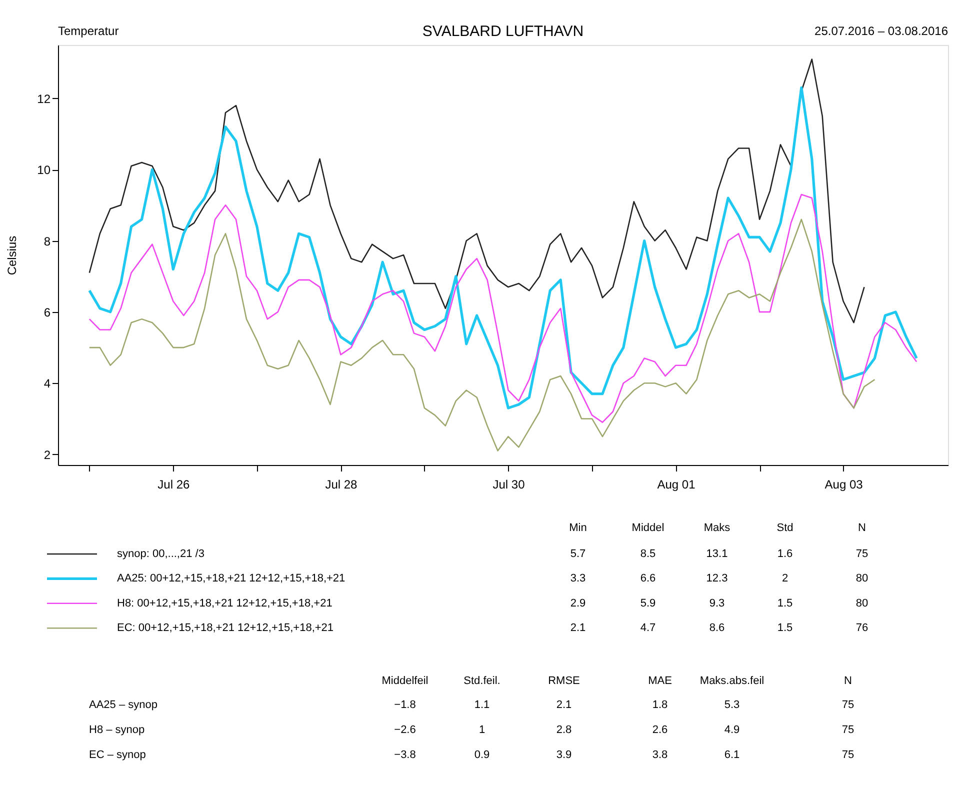  I want to click on x-tick-label: Aug 03, so click(844, 485).